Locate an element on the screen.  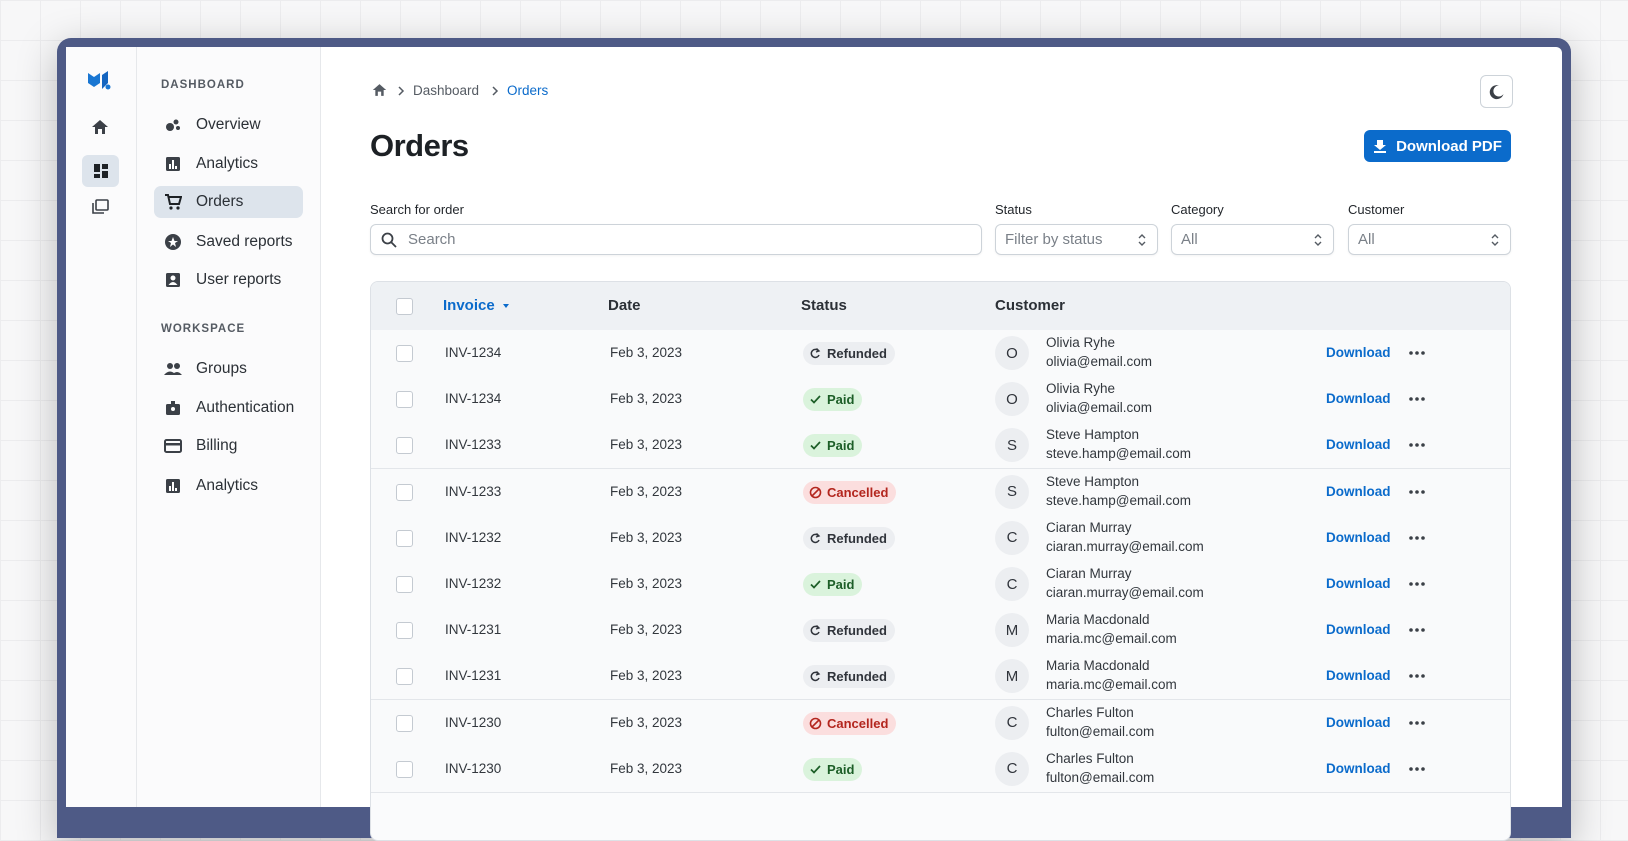
search-input: Search is located at coordinates (676, 239).